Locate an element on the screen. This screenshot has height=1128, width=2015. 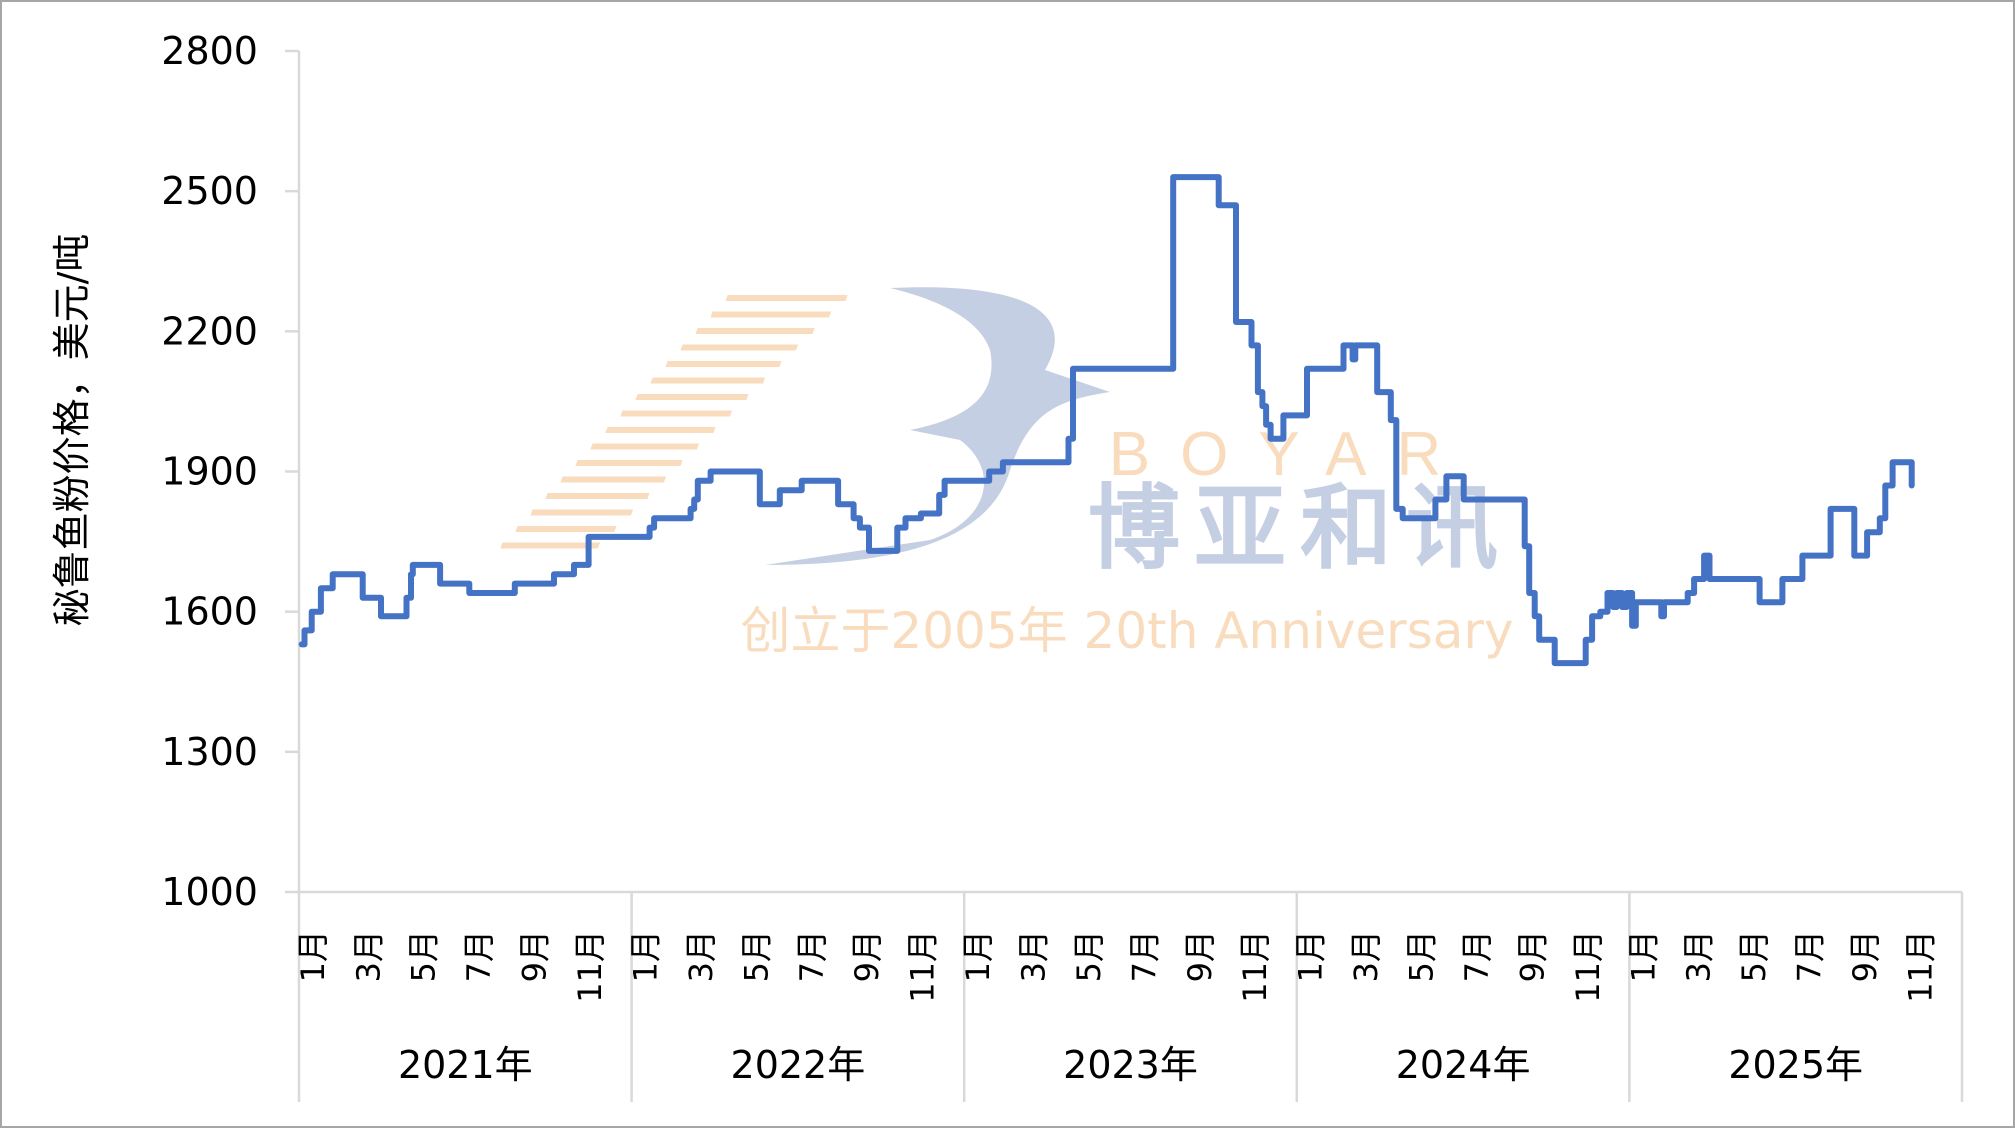
watermark-logo-b-icon is located at coordinates (937, 426).